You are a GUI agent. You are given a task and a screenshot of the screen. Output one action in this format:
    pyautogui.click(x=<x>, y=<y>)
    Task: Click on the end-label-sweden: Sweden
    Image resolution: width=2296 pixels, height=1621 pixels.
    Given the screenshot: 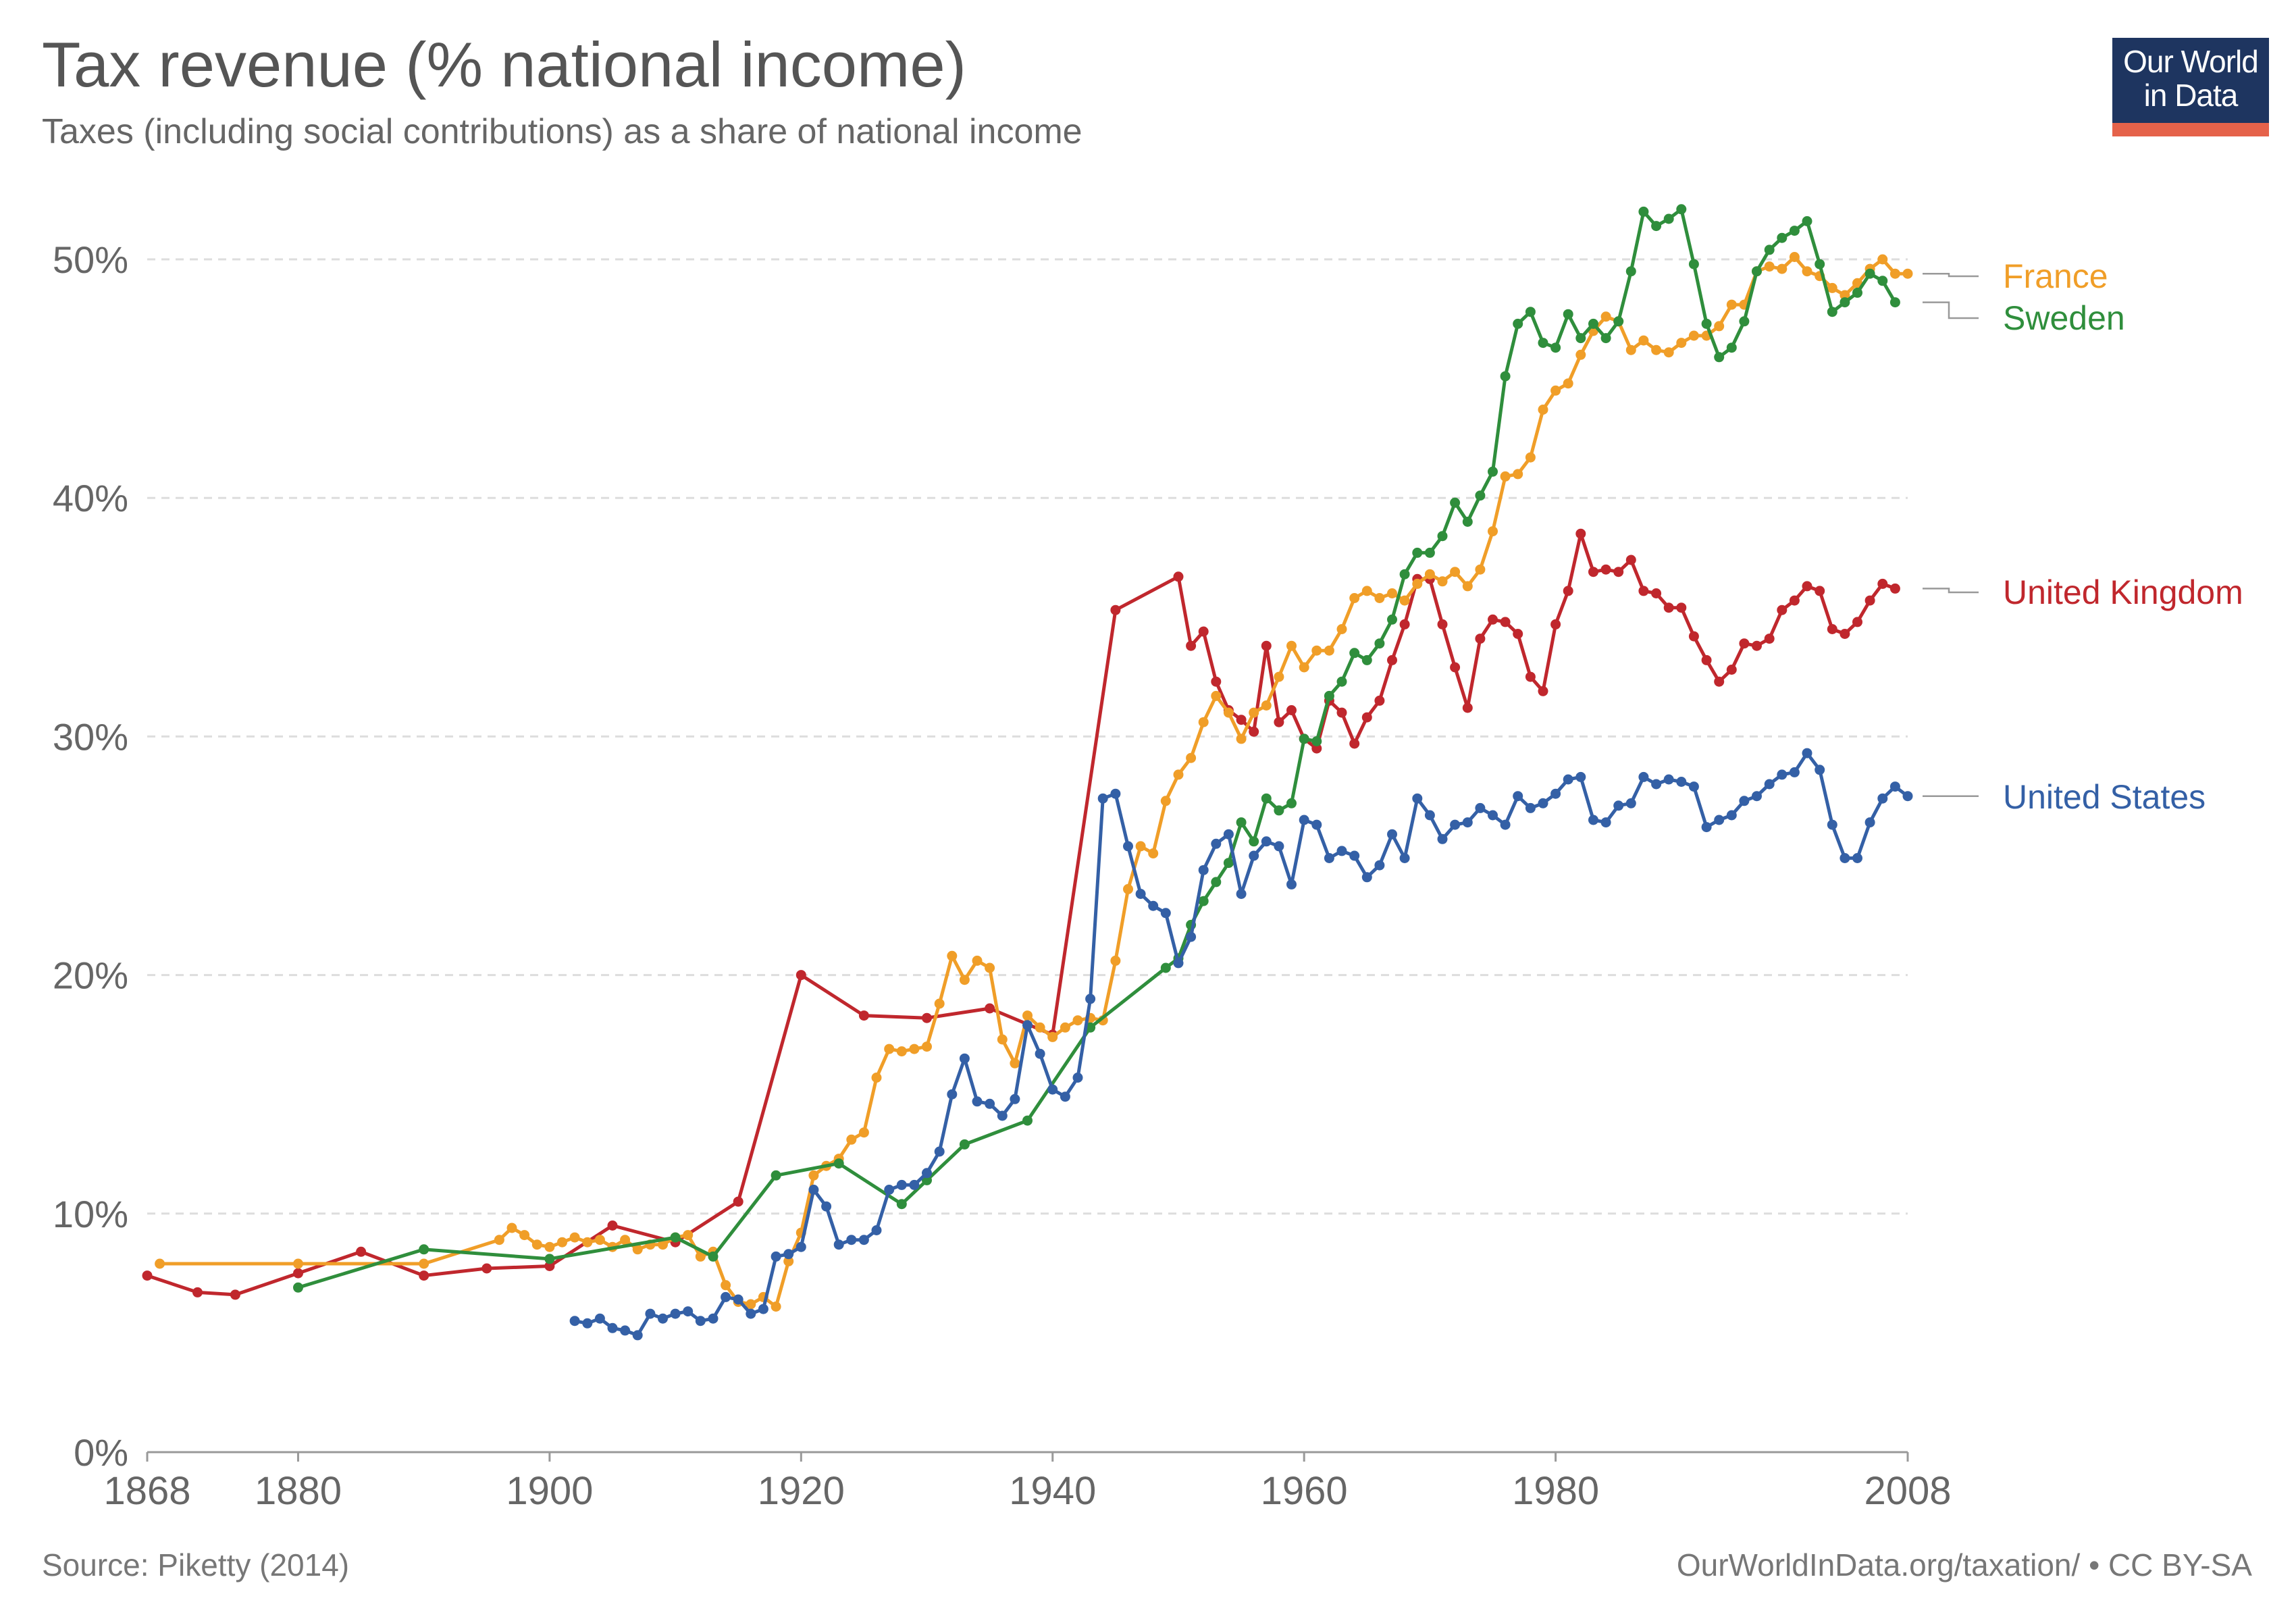 What is the action you would take?
    pyautogui.click(x=2064, y=318)
    